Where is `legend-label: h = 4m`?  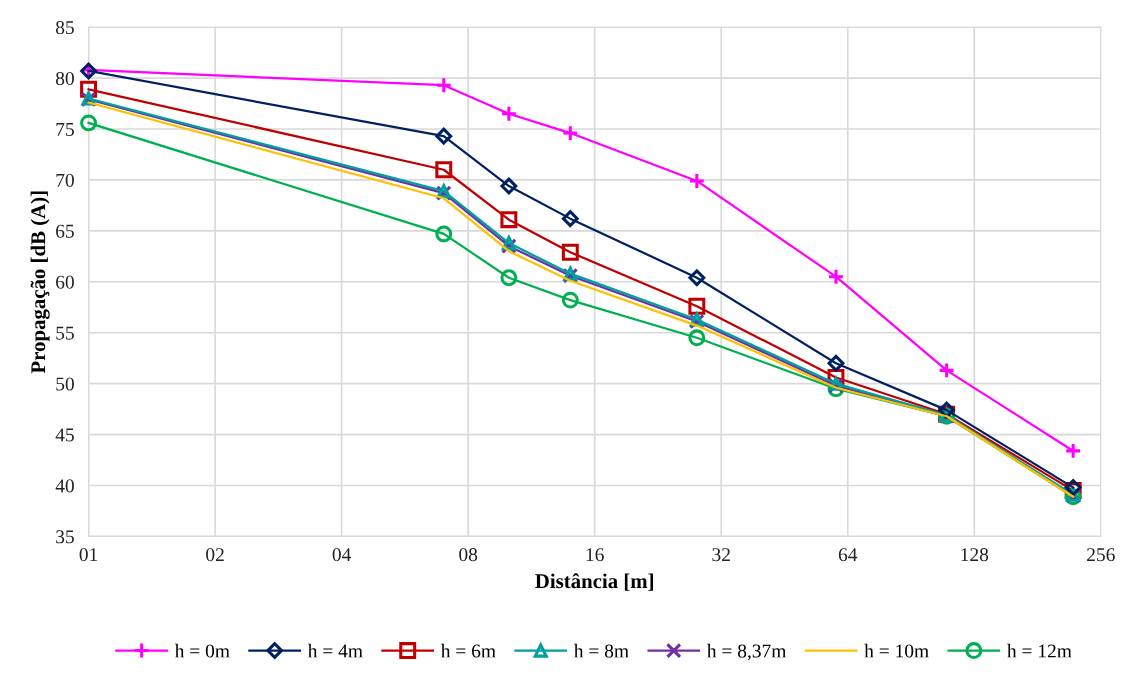 legend-label: h = 4m is located at coordinates (335, 650).